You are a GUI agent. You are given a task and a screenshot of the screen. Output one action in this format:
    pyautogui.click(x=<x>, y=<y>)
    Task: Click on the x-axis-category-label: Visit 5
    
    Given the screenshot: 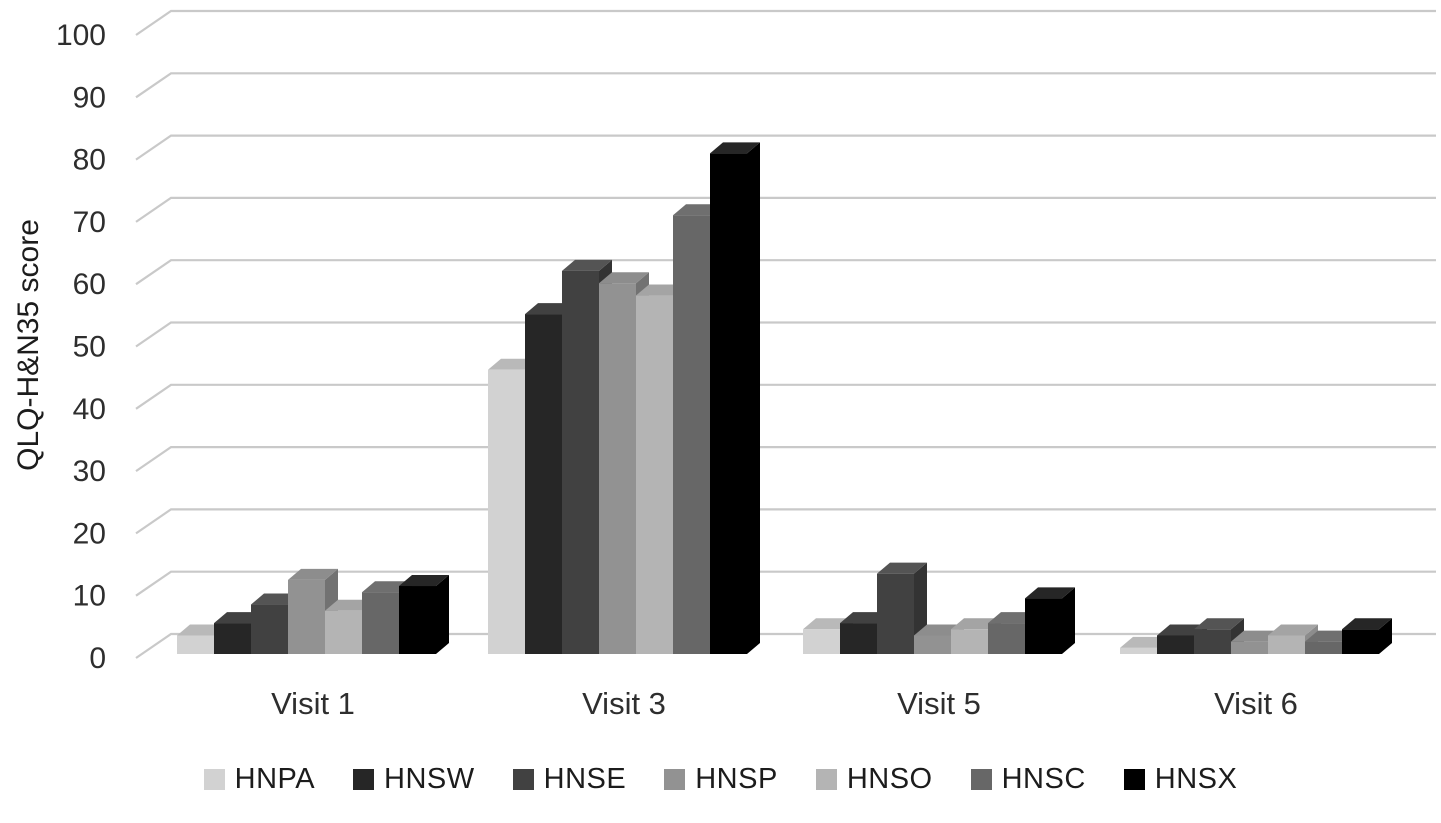 What is the action you would take?
    pyautogui.click(x=939, y=703)
    